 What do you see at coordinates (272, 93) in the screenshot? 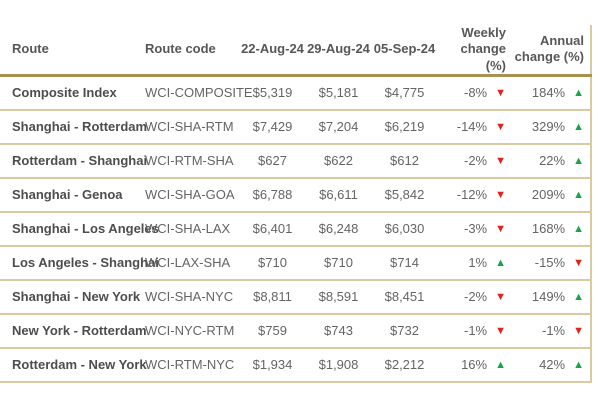
I see `price-cell-22-aug: $5,319` at bounding box center [272, 93].